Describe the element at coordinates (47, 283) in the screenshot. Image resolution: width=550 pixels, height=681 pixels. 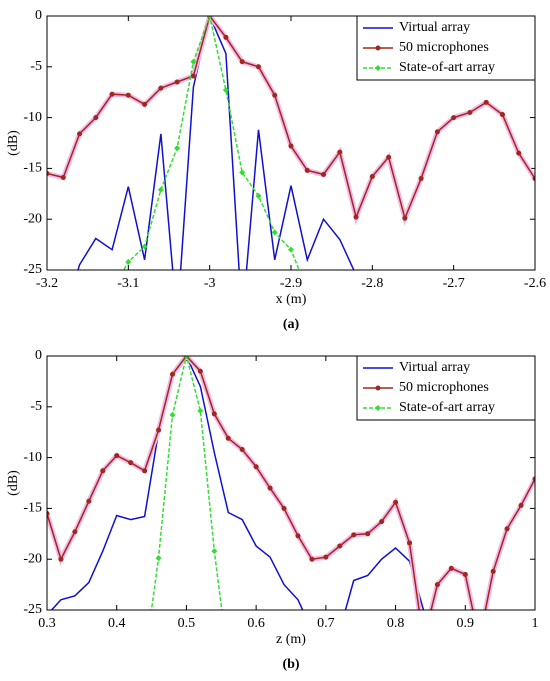
I see `x-tick-label: -3.2` at that location.